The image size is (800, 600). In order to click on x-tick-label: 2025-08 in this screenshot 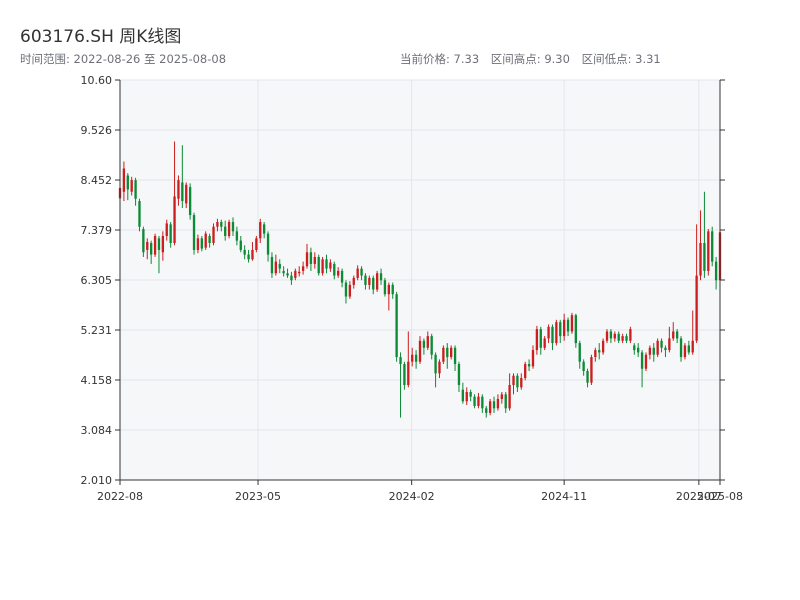, I will do `click(720, 496)`.